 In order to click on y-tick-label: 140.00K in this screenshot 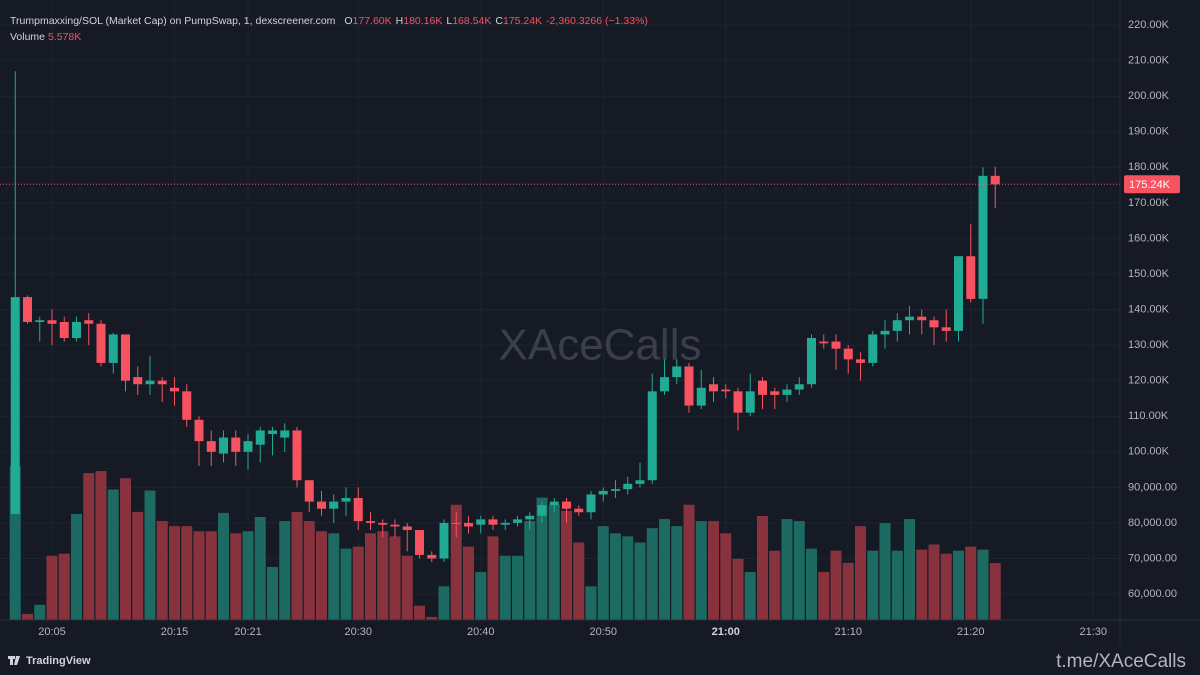, I will do `click(1149, 309)`.